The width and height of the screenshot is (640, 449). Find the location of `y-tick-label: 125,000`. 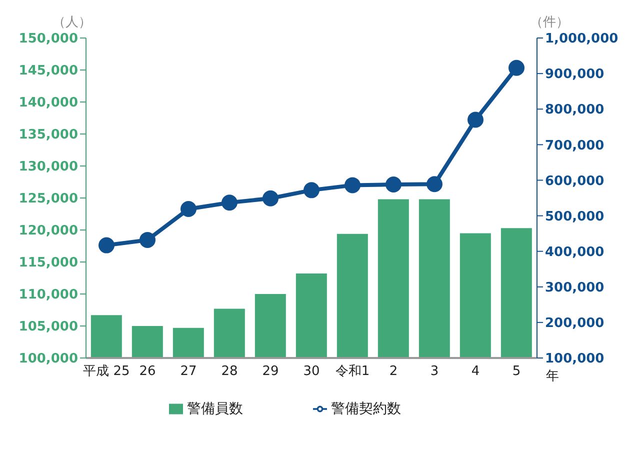

y-tick-label: 125,000 is located at coordinates (48, 199).